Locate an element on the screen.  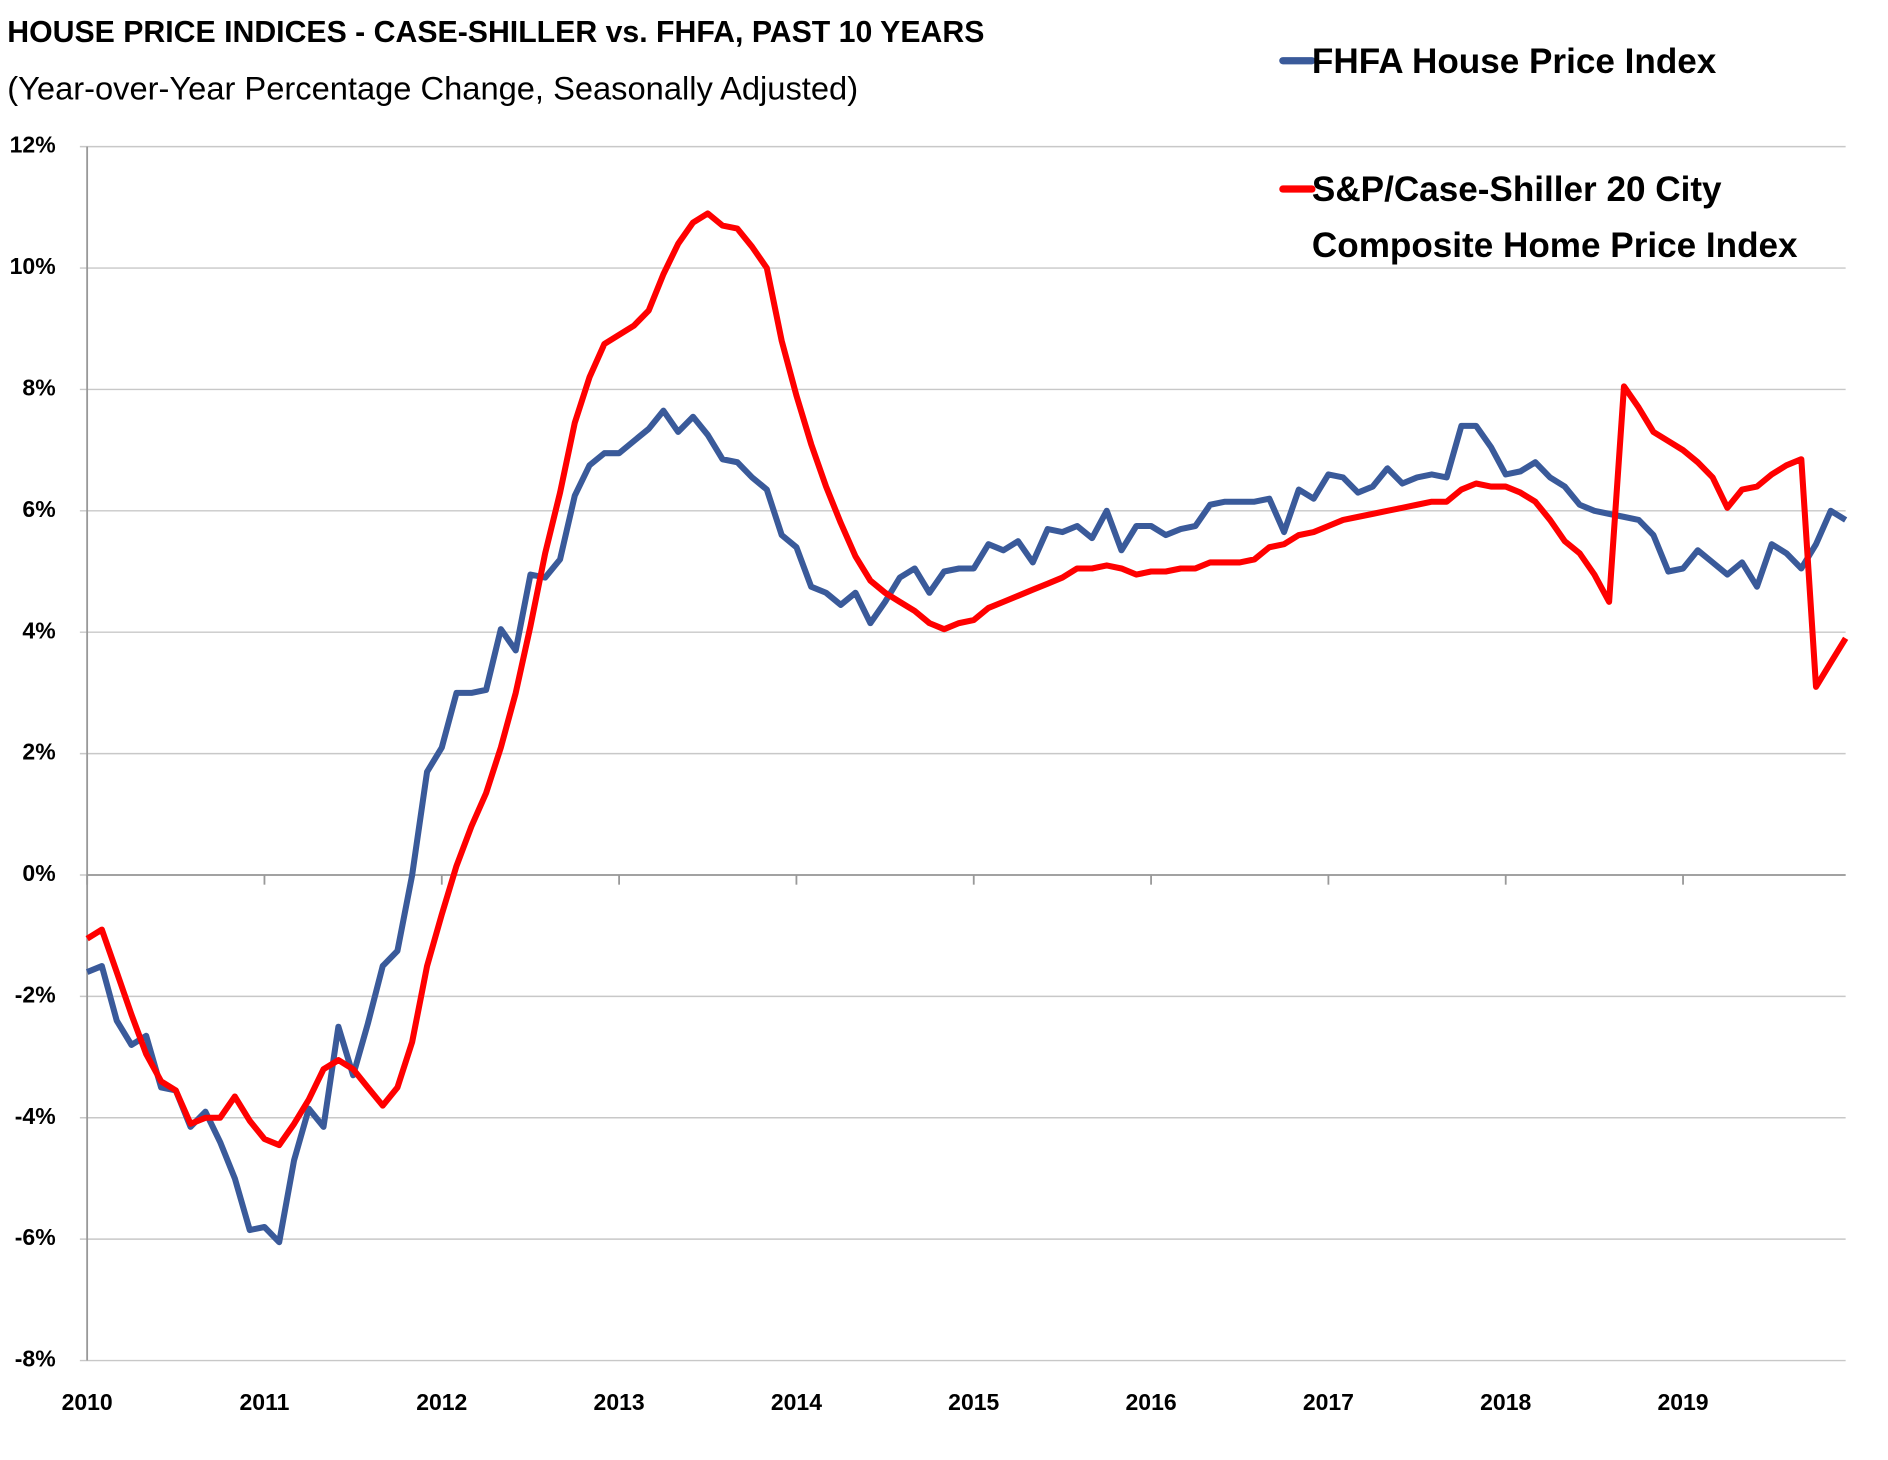
y-tick-label: 0% is located at coordinates (38, 873).